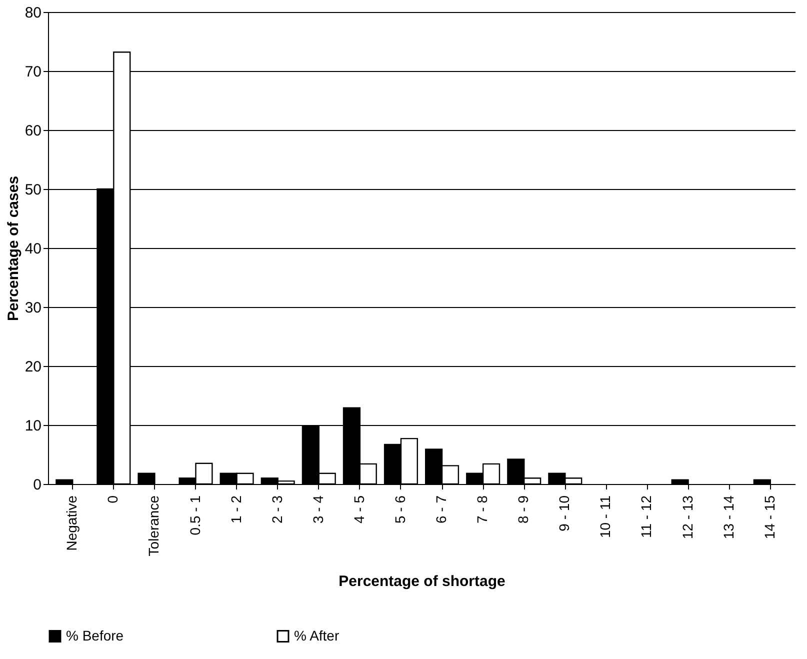 The height and width of the screenshot is (659, 807). I want to click on x-tick-label: 14 - 15, so click(769, 517).